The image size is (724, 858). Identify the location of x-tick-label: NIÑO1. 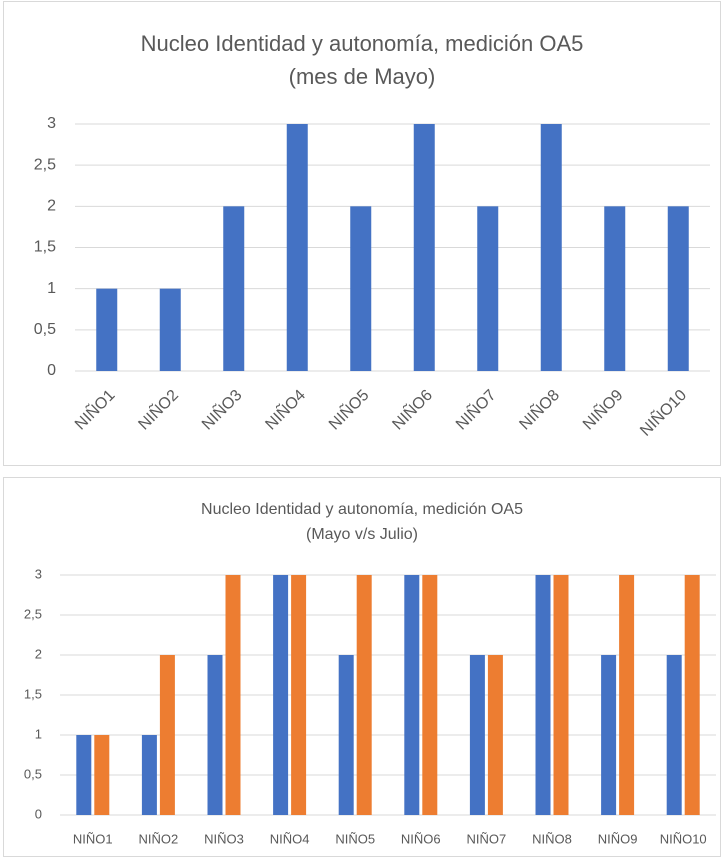
(93, 838).